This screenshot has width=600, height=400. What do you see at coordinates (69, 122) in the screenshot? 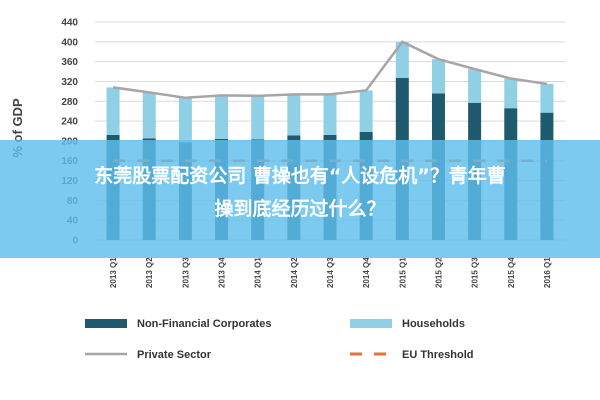
I see `y-tick-label: 240` at bounding box center [69, 122].